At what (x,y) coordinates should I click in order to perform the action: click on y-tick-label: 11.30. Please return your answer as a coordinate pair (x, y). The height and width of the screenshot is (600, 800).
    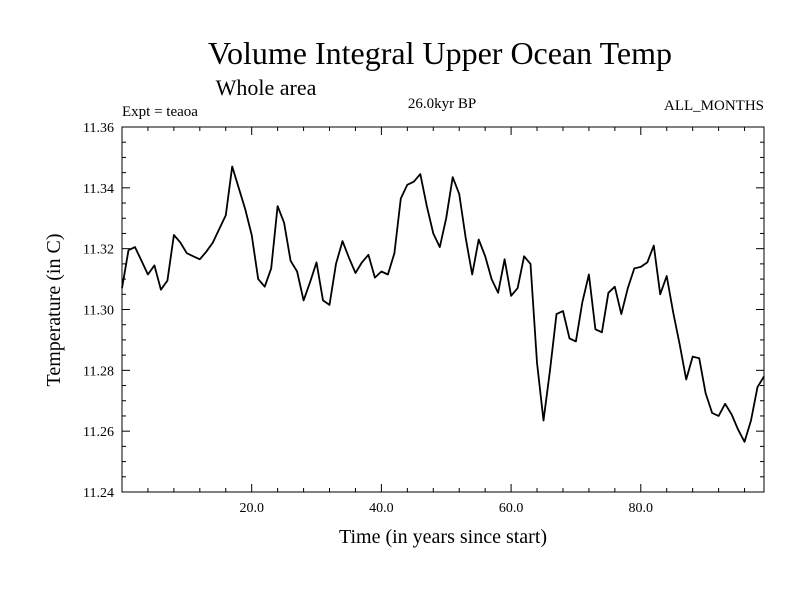
    Looking at the image, I should click on (98, 311).